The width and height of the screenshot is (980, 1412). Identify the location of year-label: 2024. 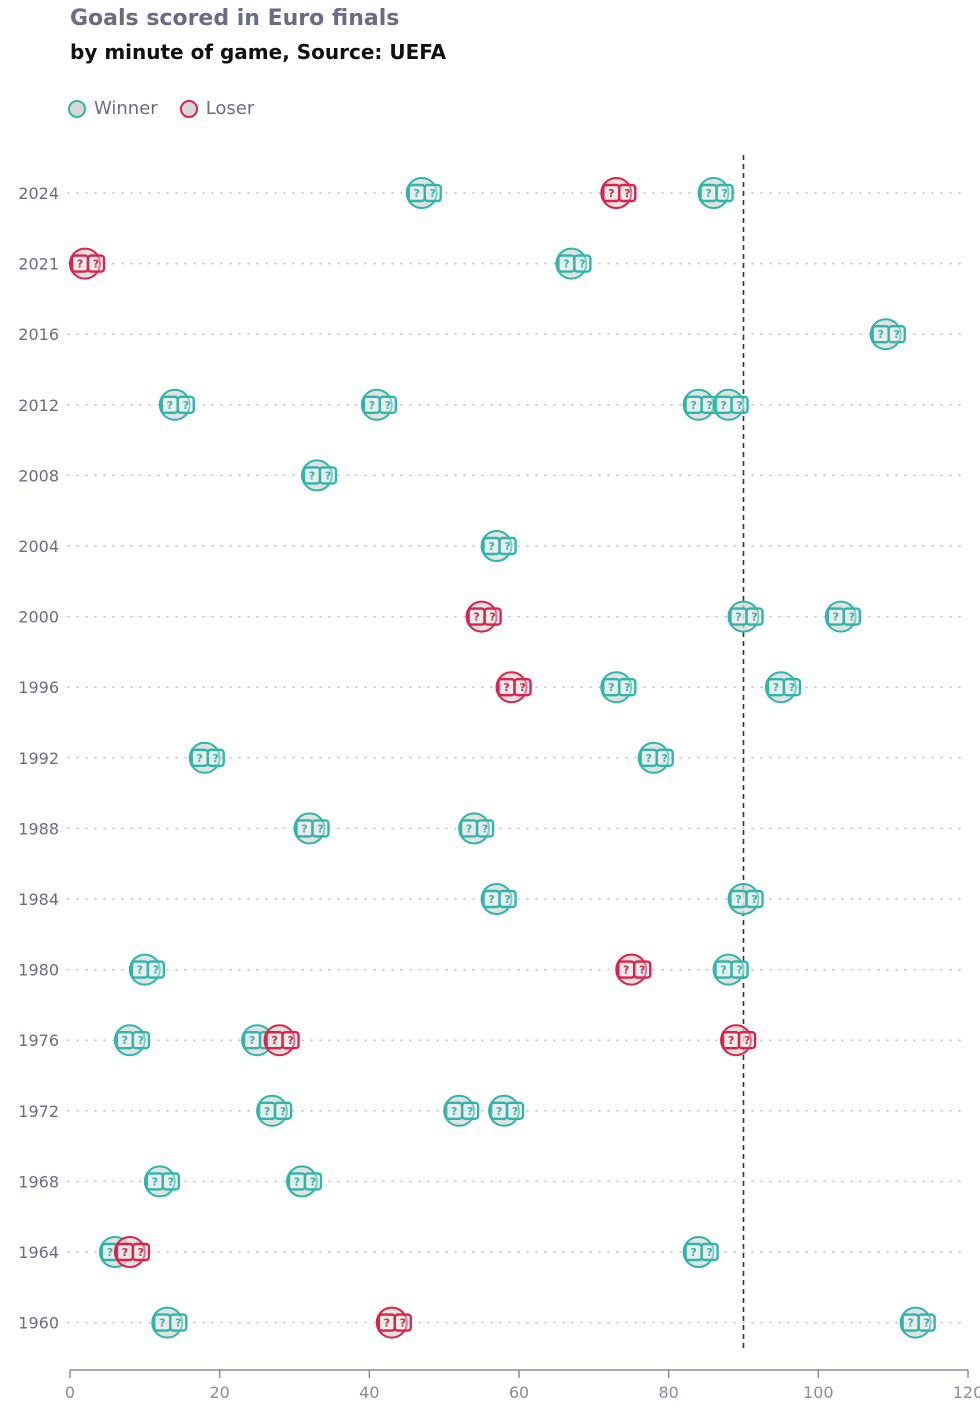
(38, 193).